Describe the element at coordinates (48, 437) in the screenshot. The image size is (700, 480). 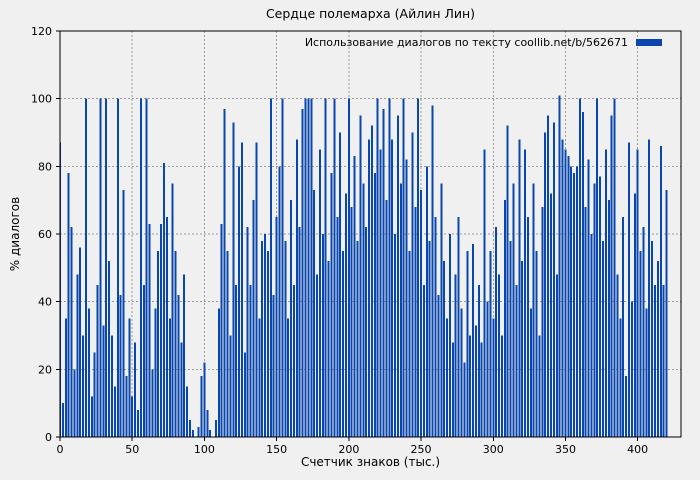
I see `y-tick-label: 0` at that location.